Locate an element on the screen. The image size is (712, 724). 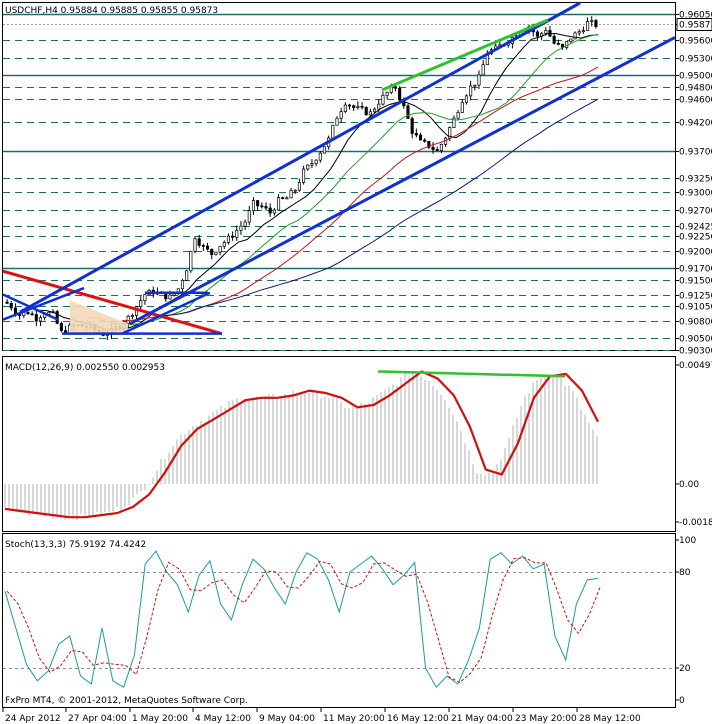
time-axis-label: 16 May 12:00 is located at coordinates (418, 719).